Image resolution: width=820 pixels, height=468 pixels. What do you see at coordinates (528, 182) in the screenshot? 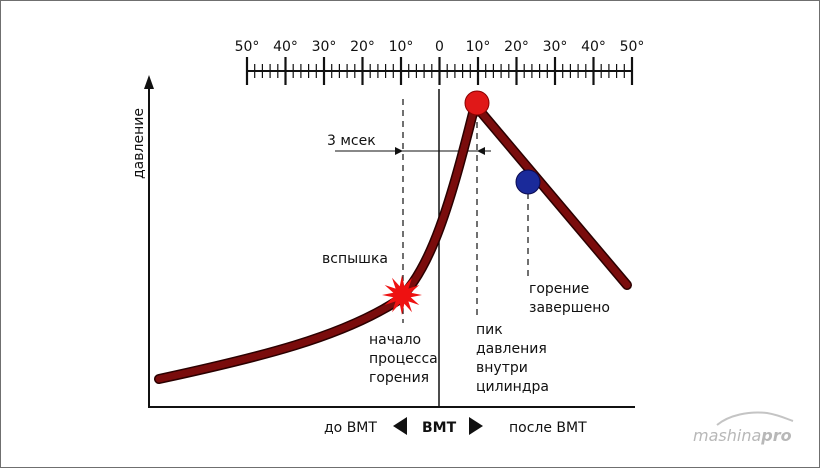
I see `combustion-end-dot` at bounding box center [528, 182].